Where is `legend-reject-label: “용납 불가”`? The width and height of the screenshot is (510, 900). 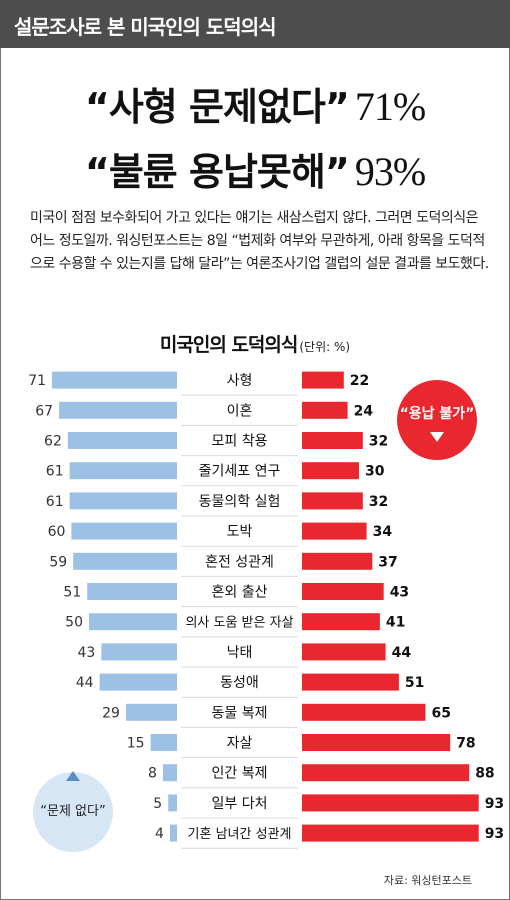 legend-reject-label: “용납 불가” is located at coordinates (437, 413).